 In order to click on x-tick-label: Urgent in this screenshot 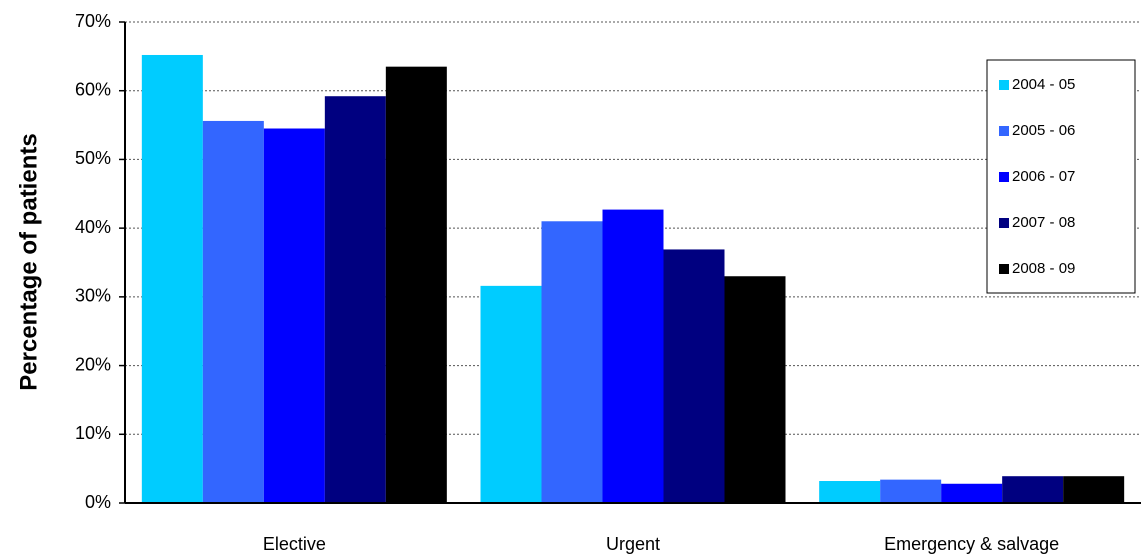, I will do `click(633, 544)`.